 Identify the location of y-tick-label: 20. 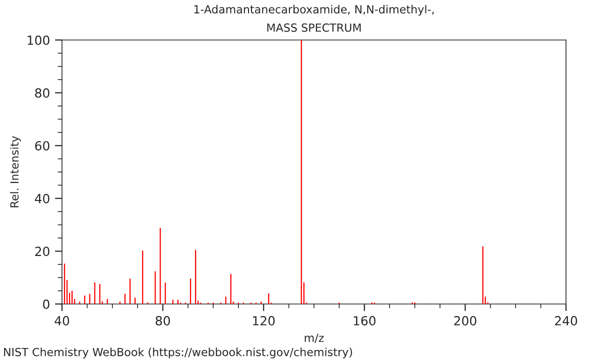
(42, 251).